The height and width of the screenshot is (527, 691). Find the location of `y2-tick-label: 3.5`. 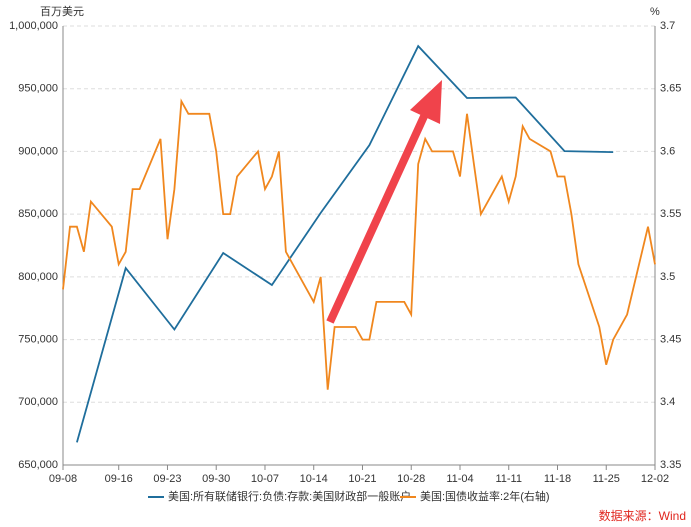

y2-tick-label: 3.5 is located at coordinates (667, 277).